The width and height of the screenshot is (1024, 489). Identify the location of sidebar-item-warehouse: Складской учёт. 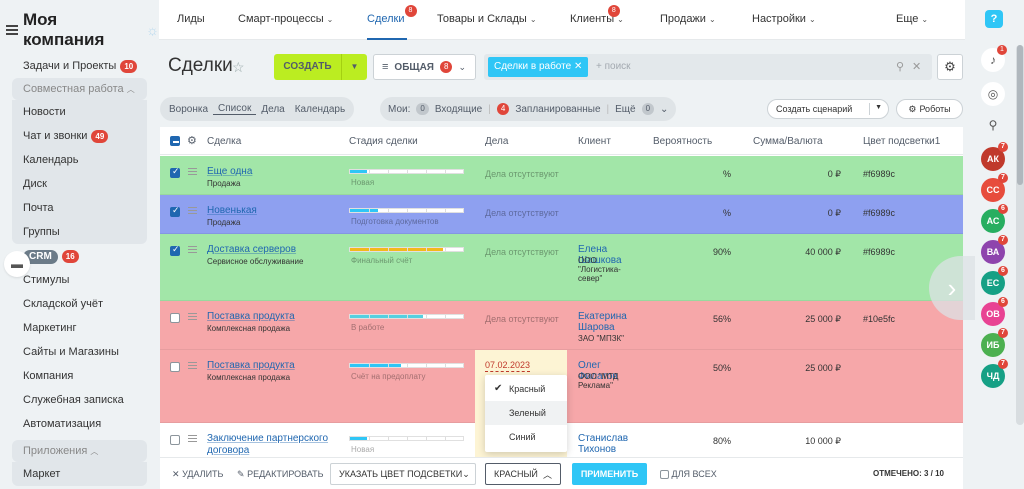
(79, 304).